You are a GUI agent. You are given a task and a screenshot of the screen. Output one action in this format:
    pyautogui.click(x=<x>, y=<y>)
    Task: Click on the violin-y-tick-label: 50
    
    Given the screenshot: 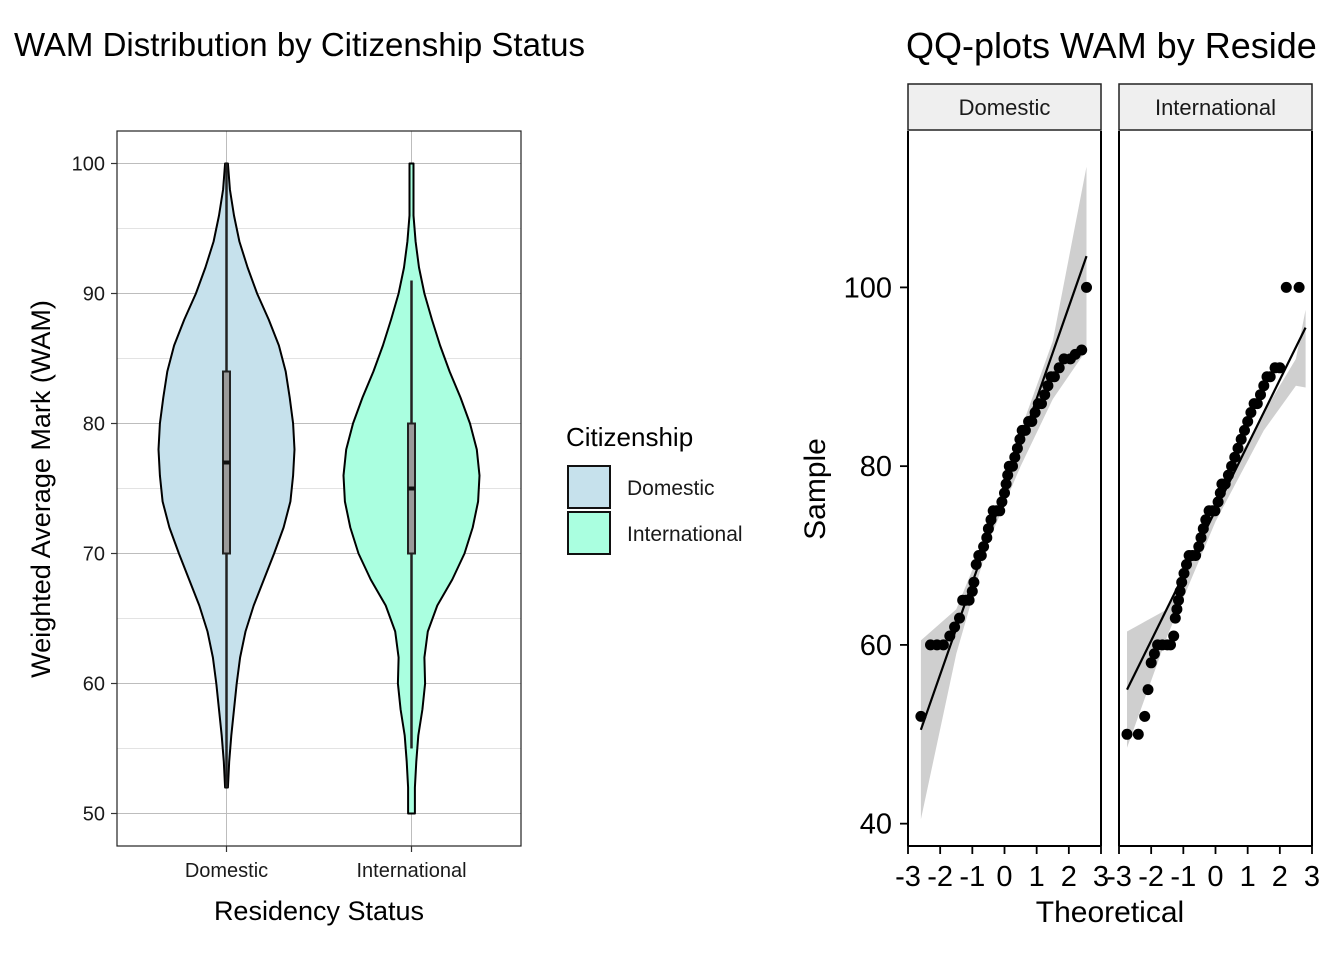 What is the action you would take?
    pyautogui.click(x=94, y=815)
    